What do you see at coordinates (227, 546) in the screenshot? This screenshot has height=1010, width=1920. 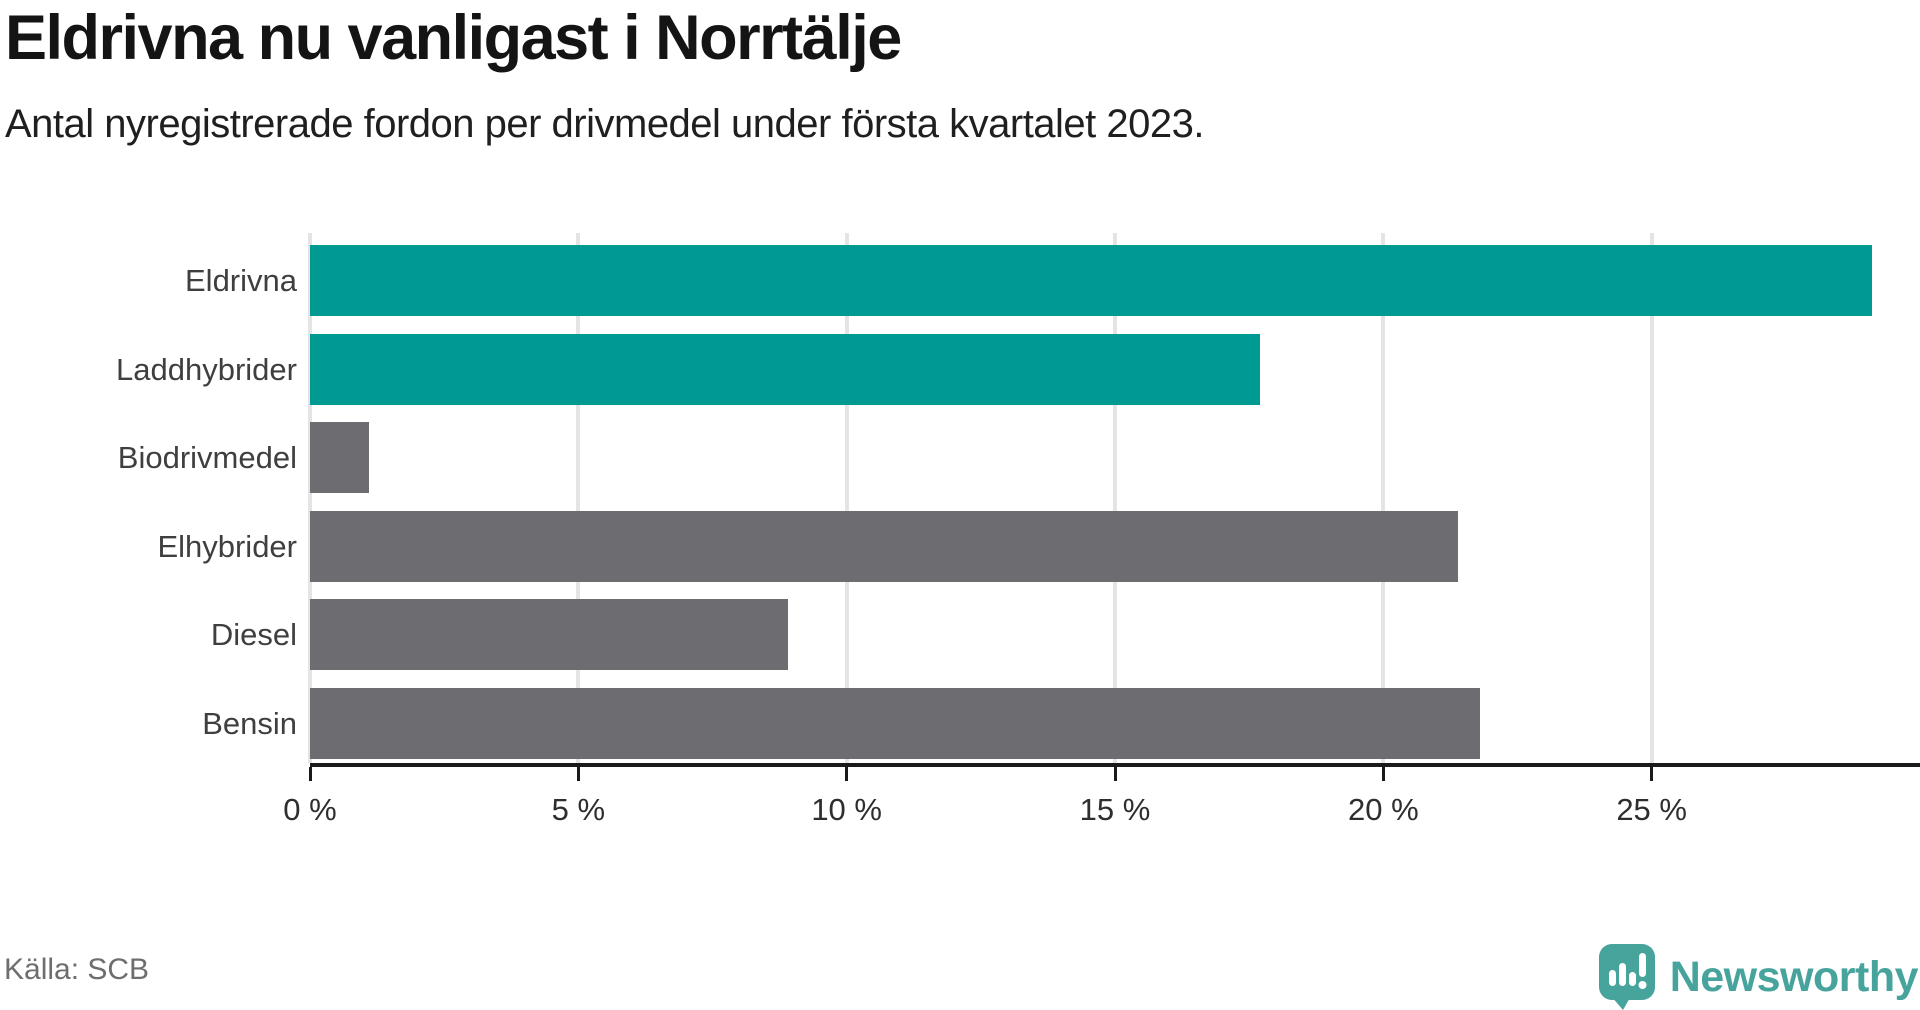 I see `category-label-elhybrider: Elhybrider` at bounding box center [227, 546].